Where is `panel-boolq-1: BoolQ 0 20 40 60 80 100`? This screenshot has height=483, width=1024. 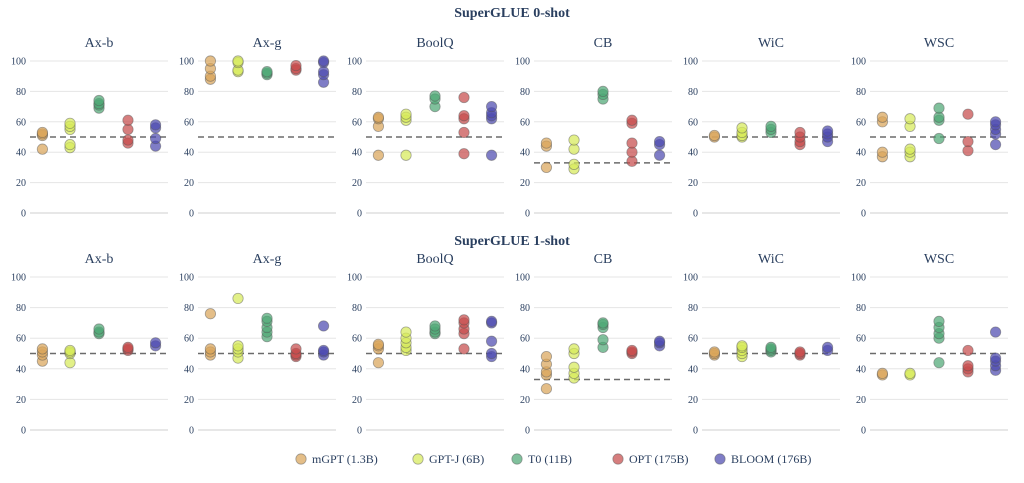 panel-boolq-1: BoolQ 0 20 40 60 80 100 is located at coordinates (425, 344).